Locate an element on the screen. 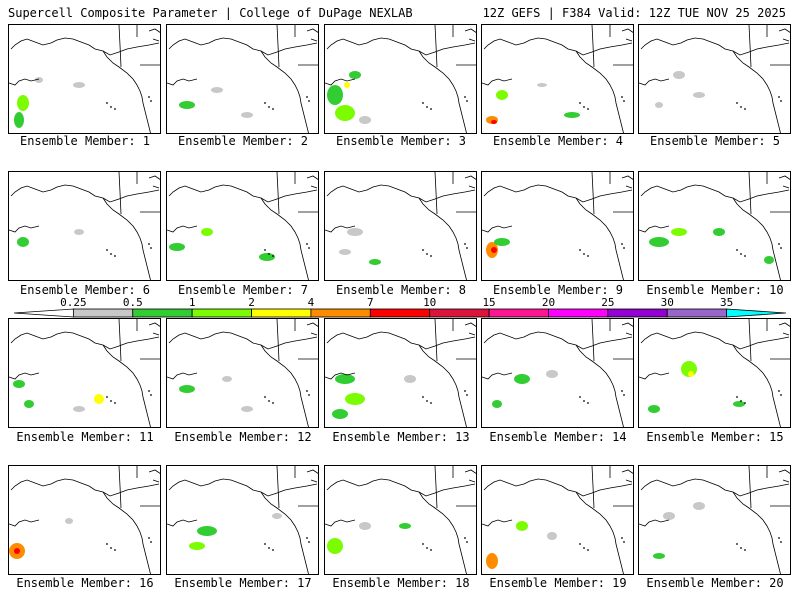 This screenshot has width=800, height=600. ensemble-member-label: Ensemble Member: 19 is located at coordinates (558, 583).